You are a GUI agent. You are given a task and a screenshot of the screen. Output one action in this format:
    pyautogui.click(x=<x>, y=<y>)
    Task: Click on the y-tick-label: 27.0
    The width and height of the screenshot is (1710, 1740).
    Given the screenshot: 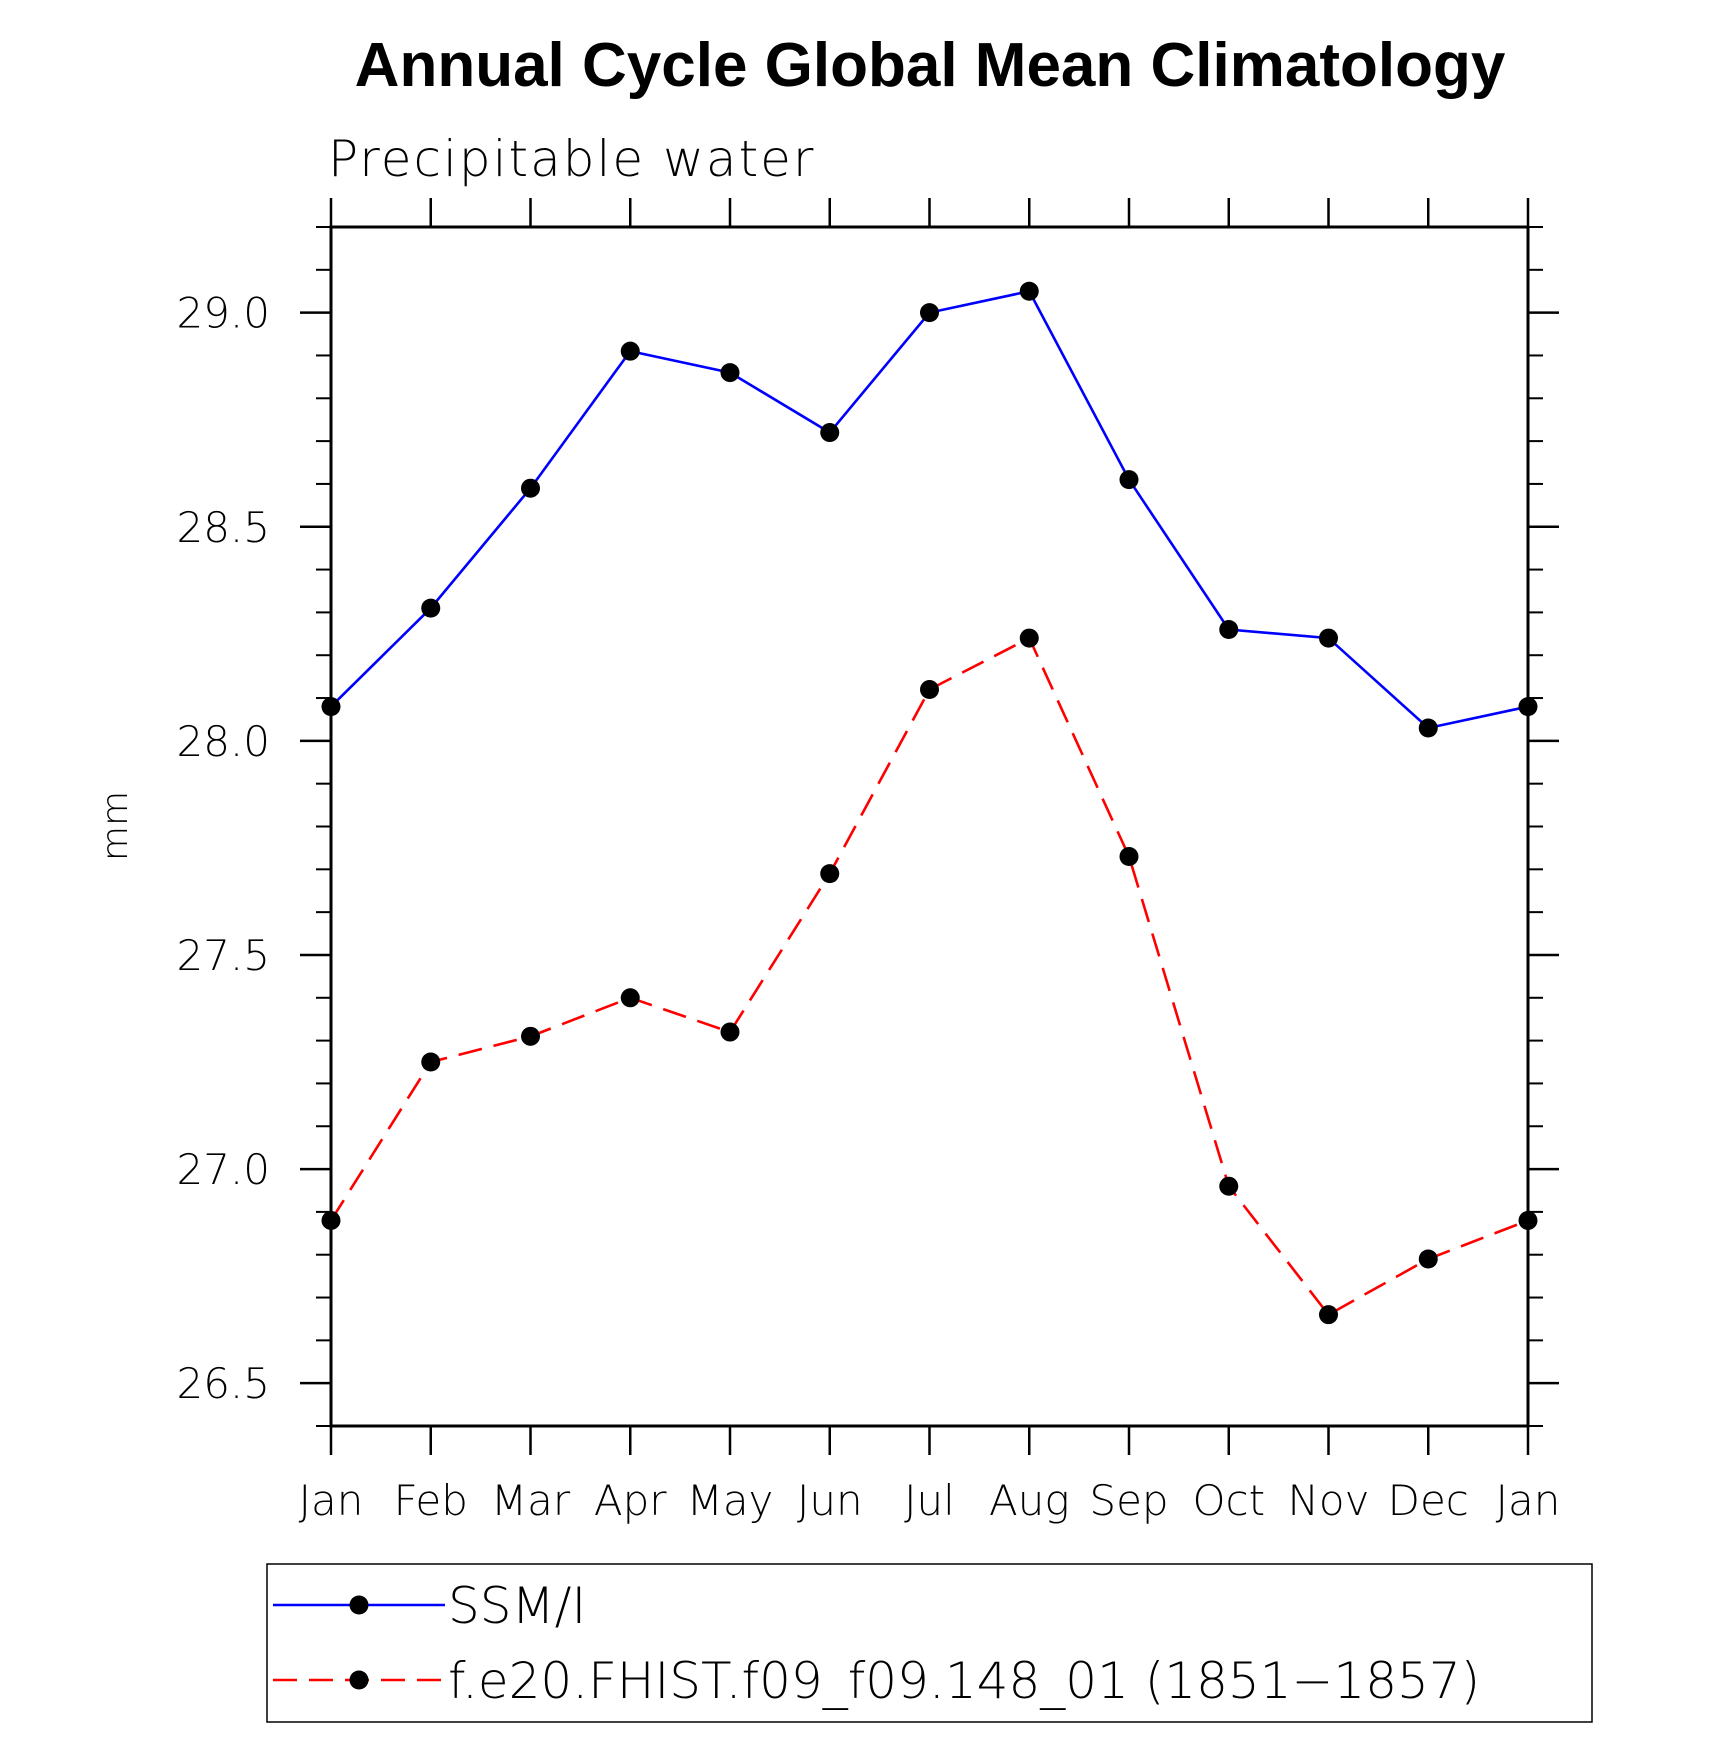 What is the action you would take?
    pyautogui.click(x=223, y=1169)
    